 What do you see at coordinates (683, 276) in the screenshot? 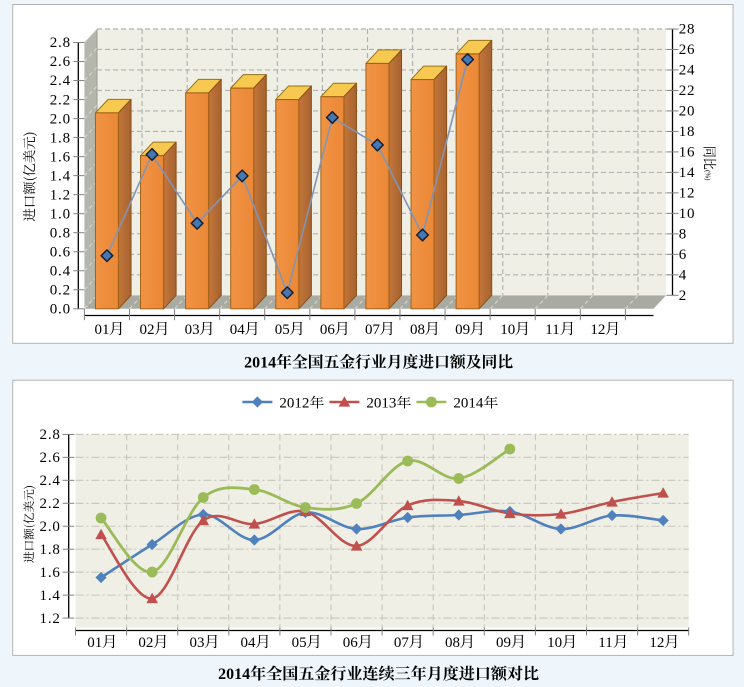
I see `svg-text: 4` at bounding box center [683, 276].